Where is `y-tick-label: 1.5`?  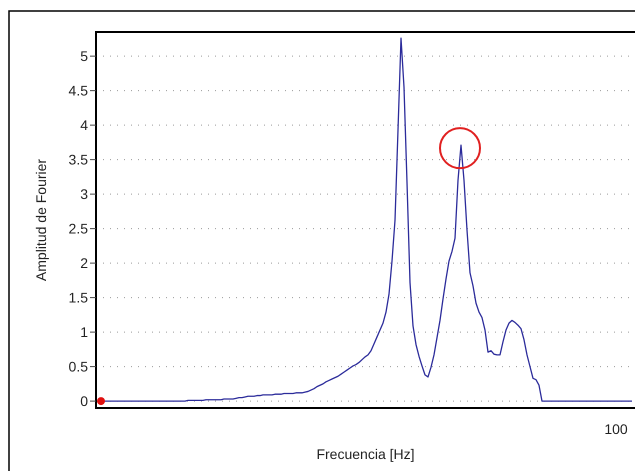 y-tick-label: 1.5 is located at coordinates (78, 298).